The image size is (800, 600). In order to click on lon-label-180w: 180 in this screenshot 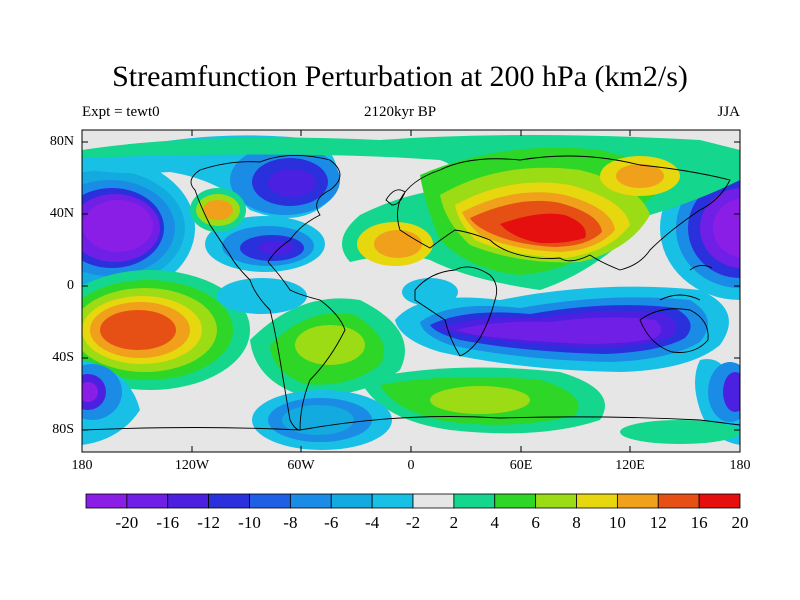, I will do `click(82, 465)`.